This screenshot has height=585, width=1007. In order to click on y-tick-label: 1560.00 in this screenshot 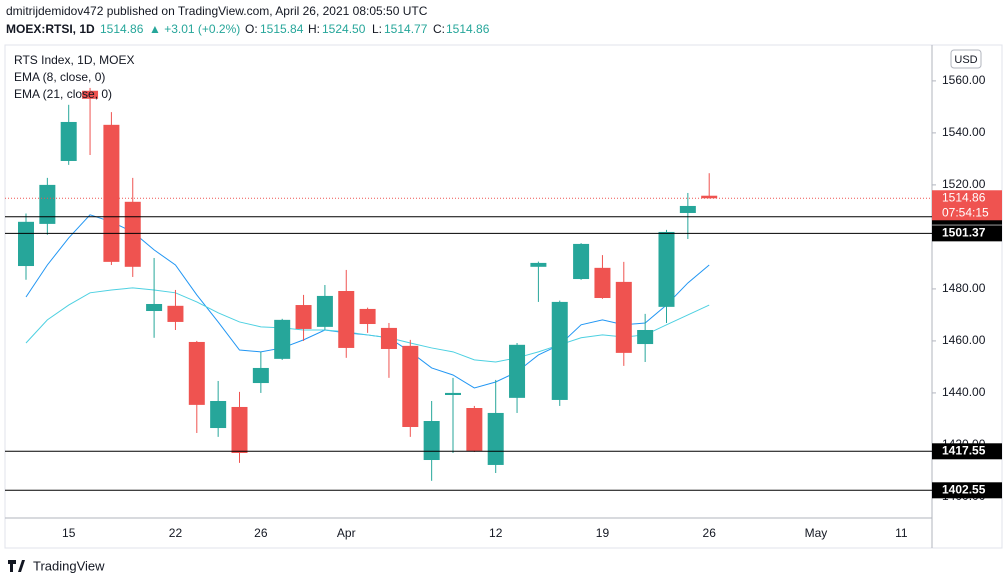, I will do `click(964, 80)`.